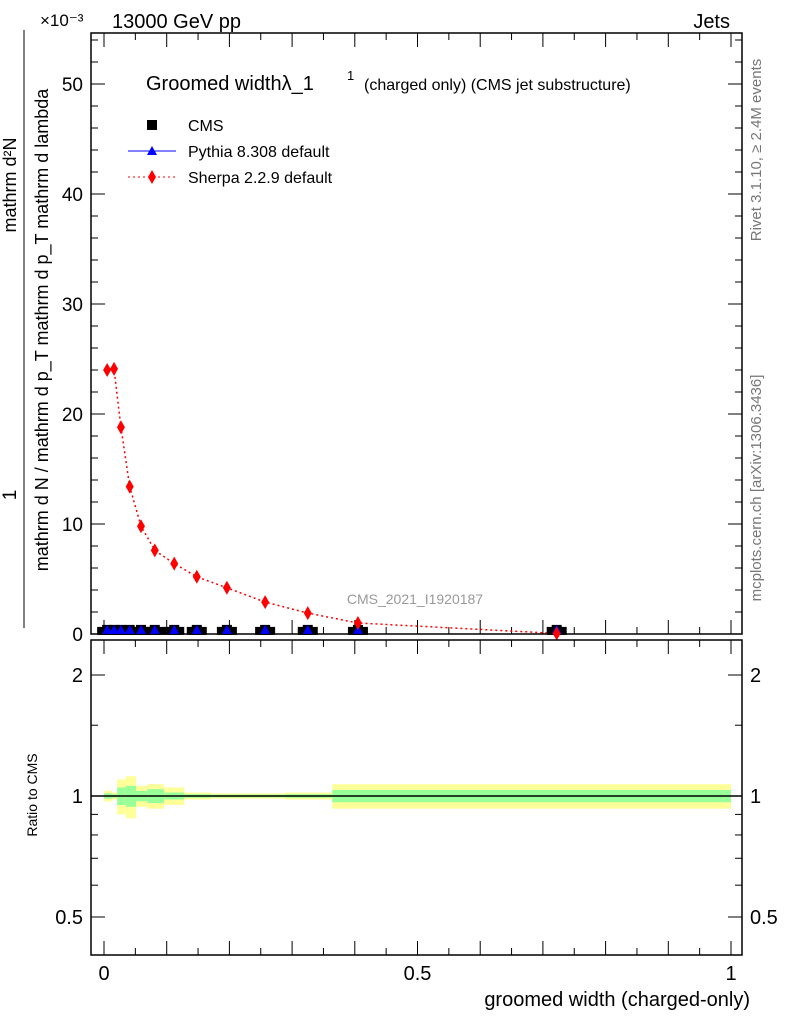 This screenshot has width=786, height=1029. Describe the element at coordinates (755, 797) in the screenshot. I see `ratio-y-tick-label-right: 1` at that location.